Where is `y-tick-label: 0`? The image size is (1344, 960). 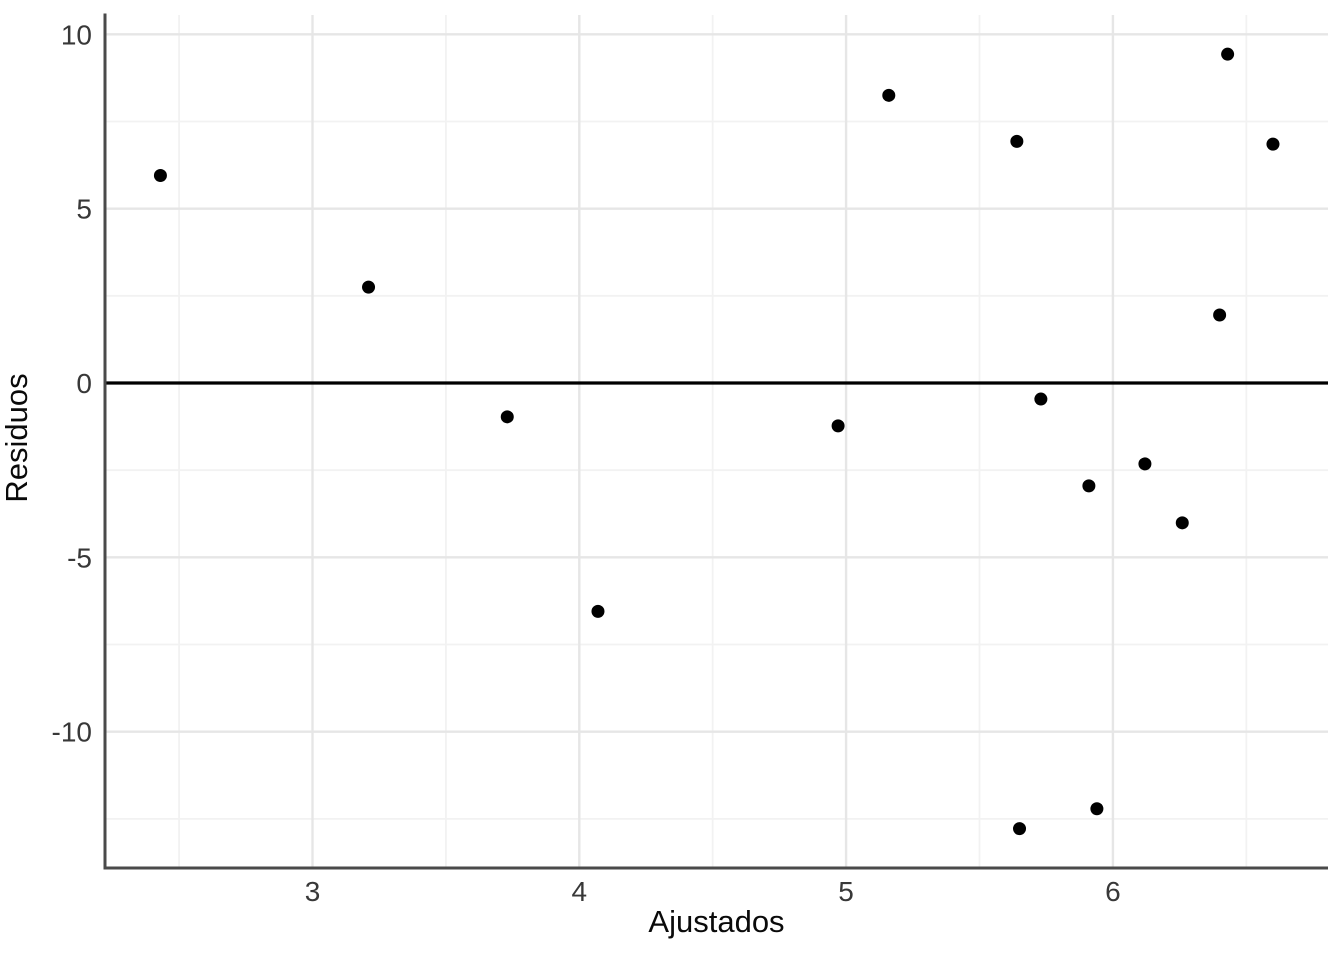
y-tick-label: 0 is located at coordinates (84, 383).